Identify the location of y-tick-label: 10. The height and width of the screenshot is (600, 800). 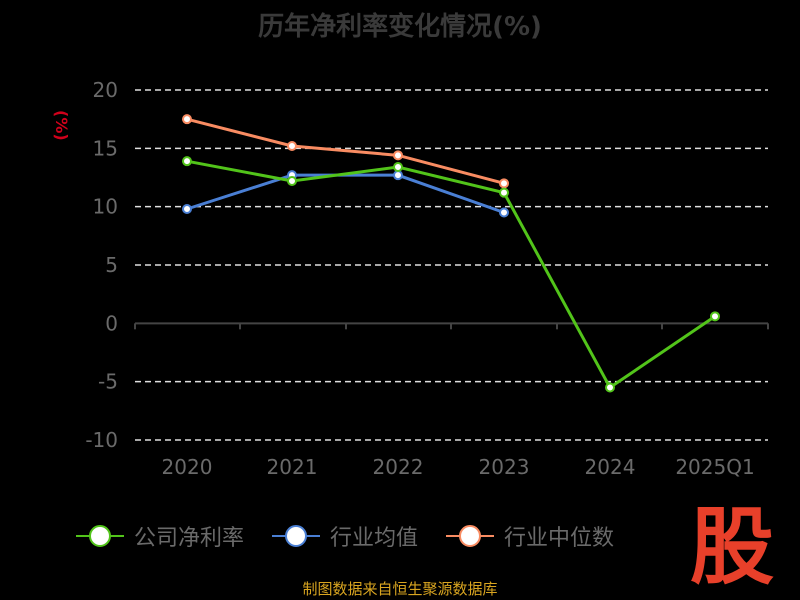
(105, 207).